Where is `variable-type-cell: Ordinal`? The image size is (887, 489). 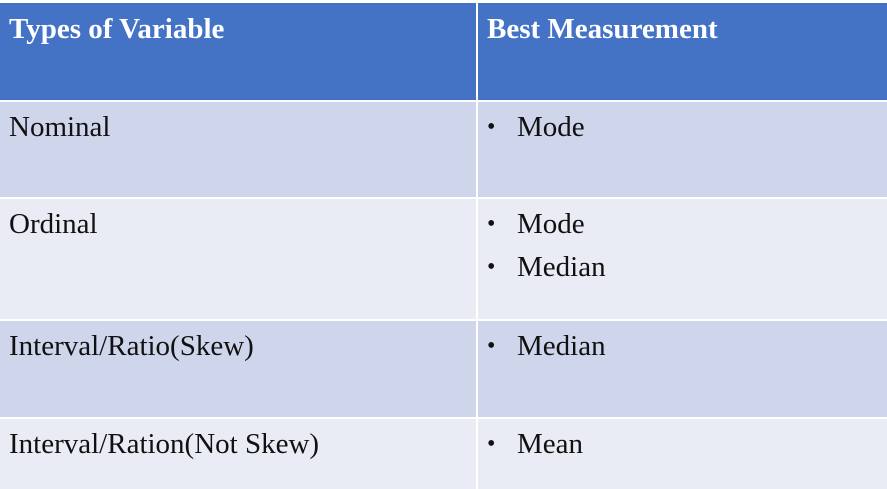
variable-type-cell: Ordinal is located at coordinates (239, 259).